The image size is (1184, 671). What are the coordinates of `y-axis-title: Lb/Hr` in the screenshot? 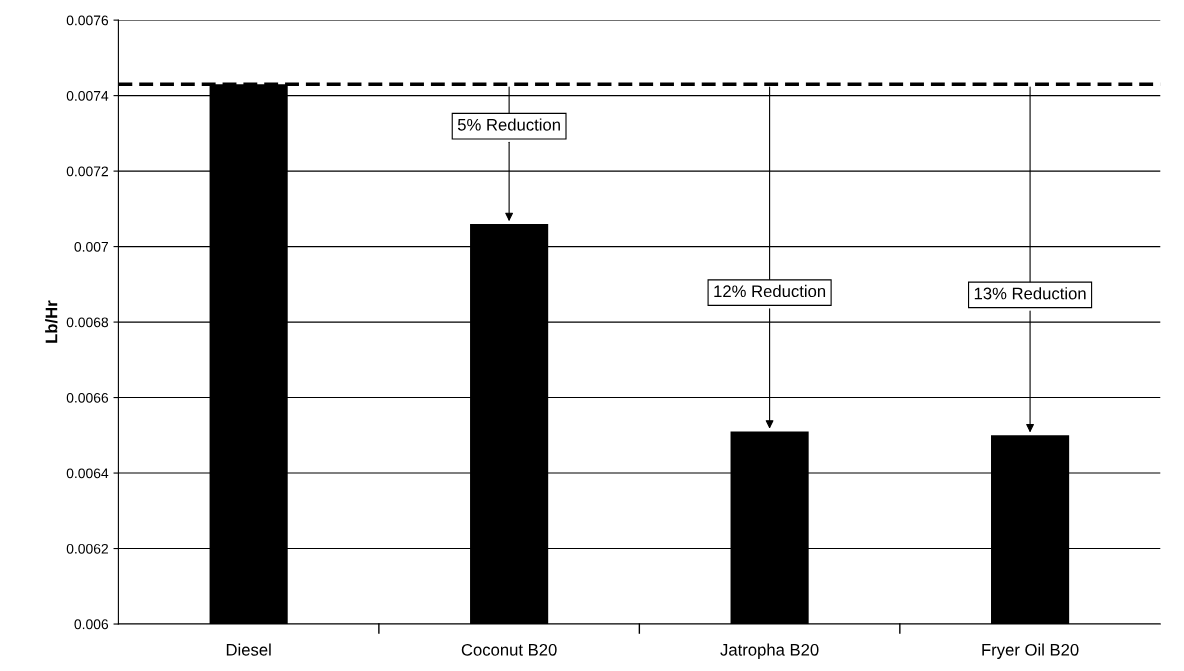 It's located at (51, 321).